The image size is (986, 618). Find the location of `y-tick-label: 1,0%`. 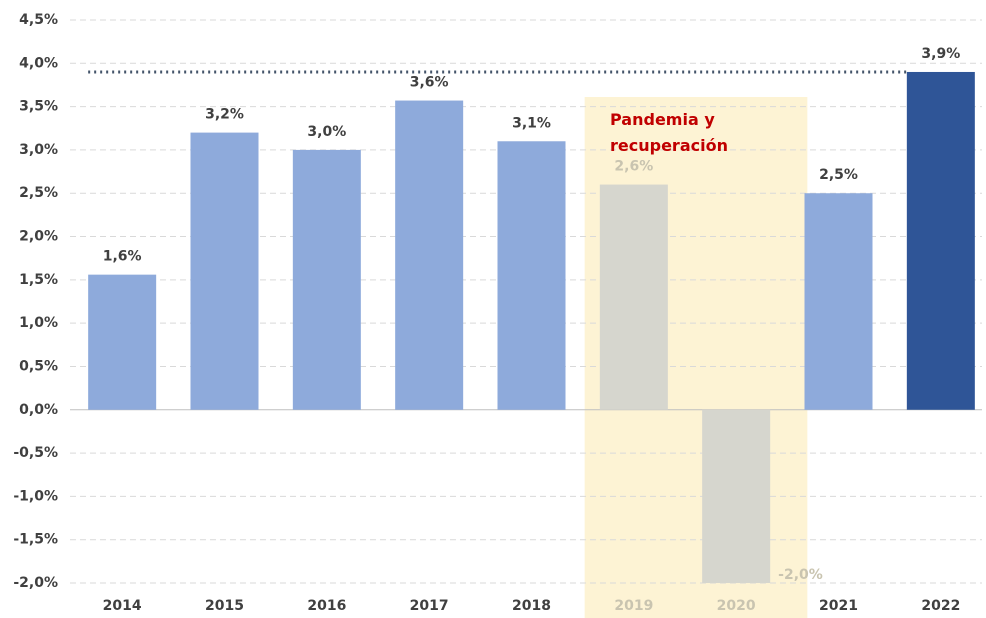

y-tick-label: 1,0% is located at coordinates (38, 323).